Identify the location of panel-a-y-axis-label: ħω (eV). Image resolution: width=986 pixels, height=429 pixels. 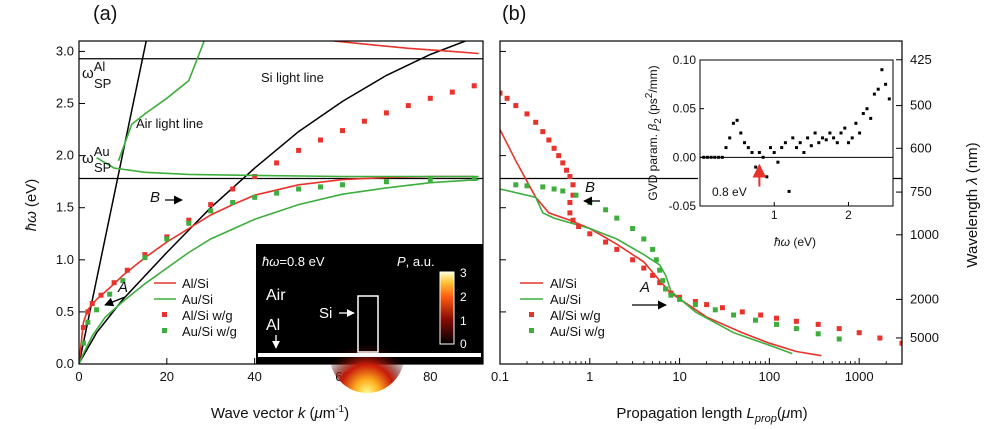
(31, 205).